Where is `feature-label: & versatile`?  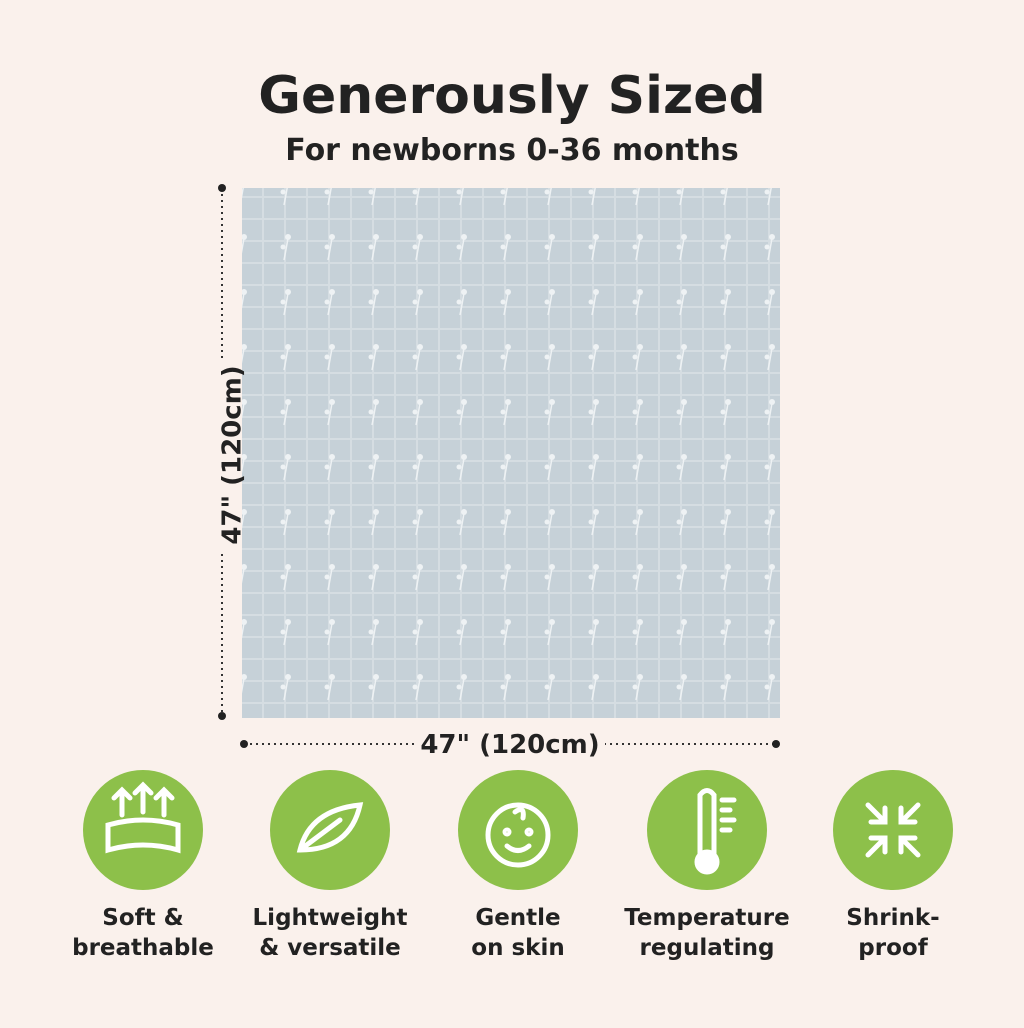 feature-label: & versatile is located at coordinates (330, 948).